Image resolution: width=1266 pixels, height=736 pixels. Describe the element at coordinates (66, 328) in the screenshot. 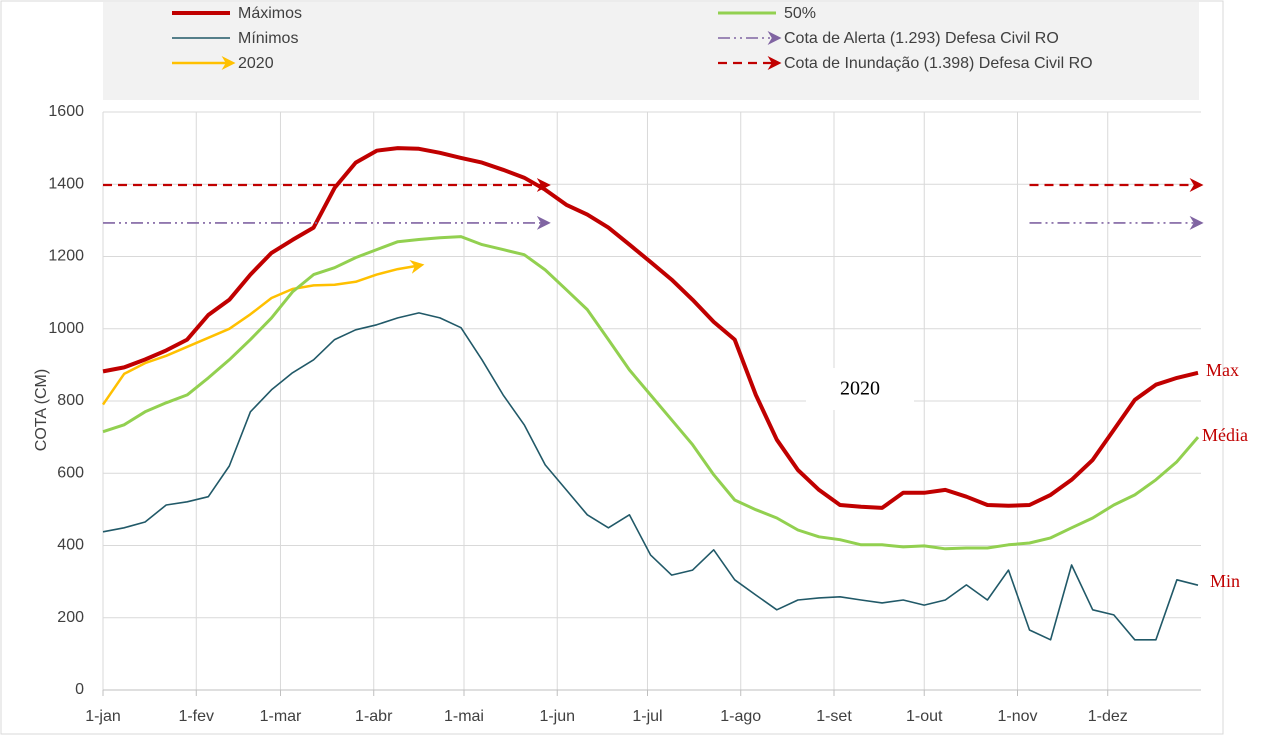

I see `y-tick-label: 1000` at that location.